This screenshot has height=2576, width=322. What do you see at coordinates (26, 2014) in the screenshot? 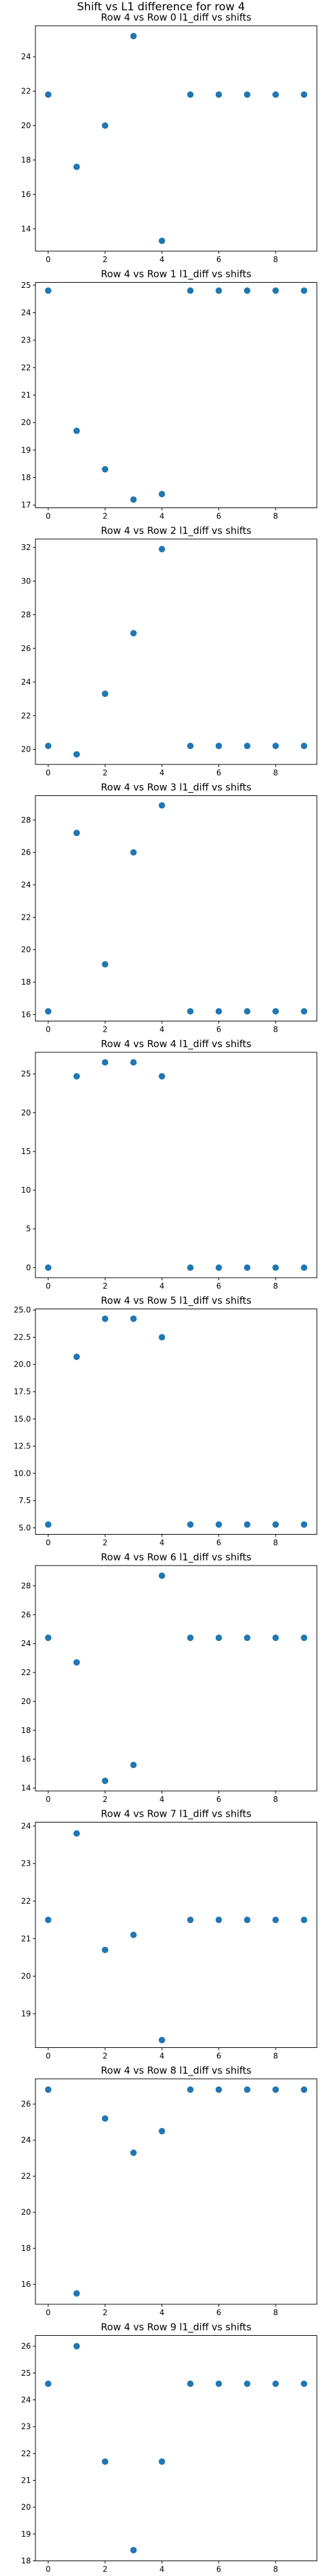
I see `y-tick-label: 19` at bounding box center [26, 2014].